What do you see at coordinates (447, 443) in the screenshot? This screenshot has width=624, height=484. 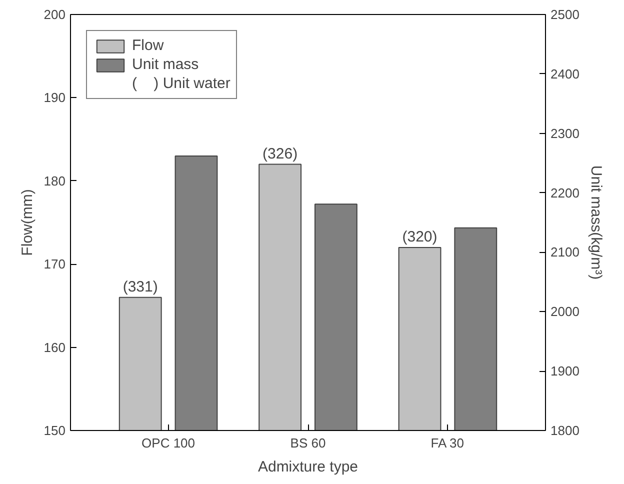 I see `x-tick-label: FA 30` at bounding box center [447, 443].